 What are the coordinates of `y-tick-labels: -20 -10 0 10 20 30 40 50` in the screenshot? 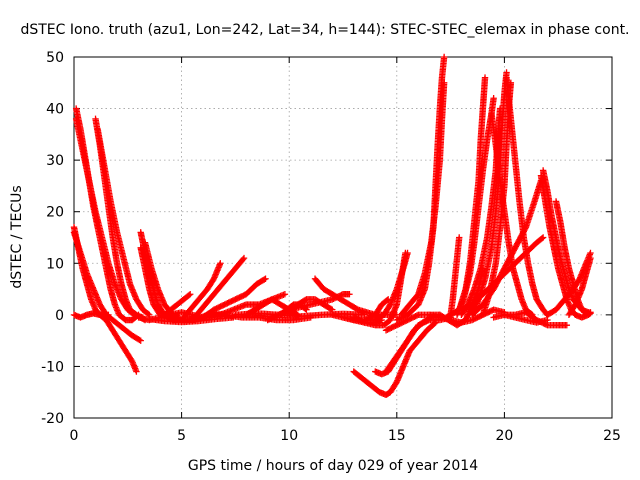 It's located at (52, 238).